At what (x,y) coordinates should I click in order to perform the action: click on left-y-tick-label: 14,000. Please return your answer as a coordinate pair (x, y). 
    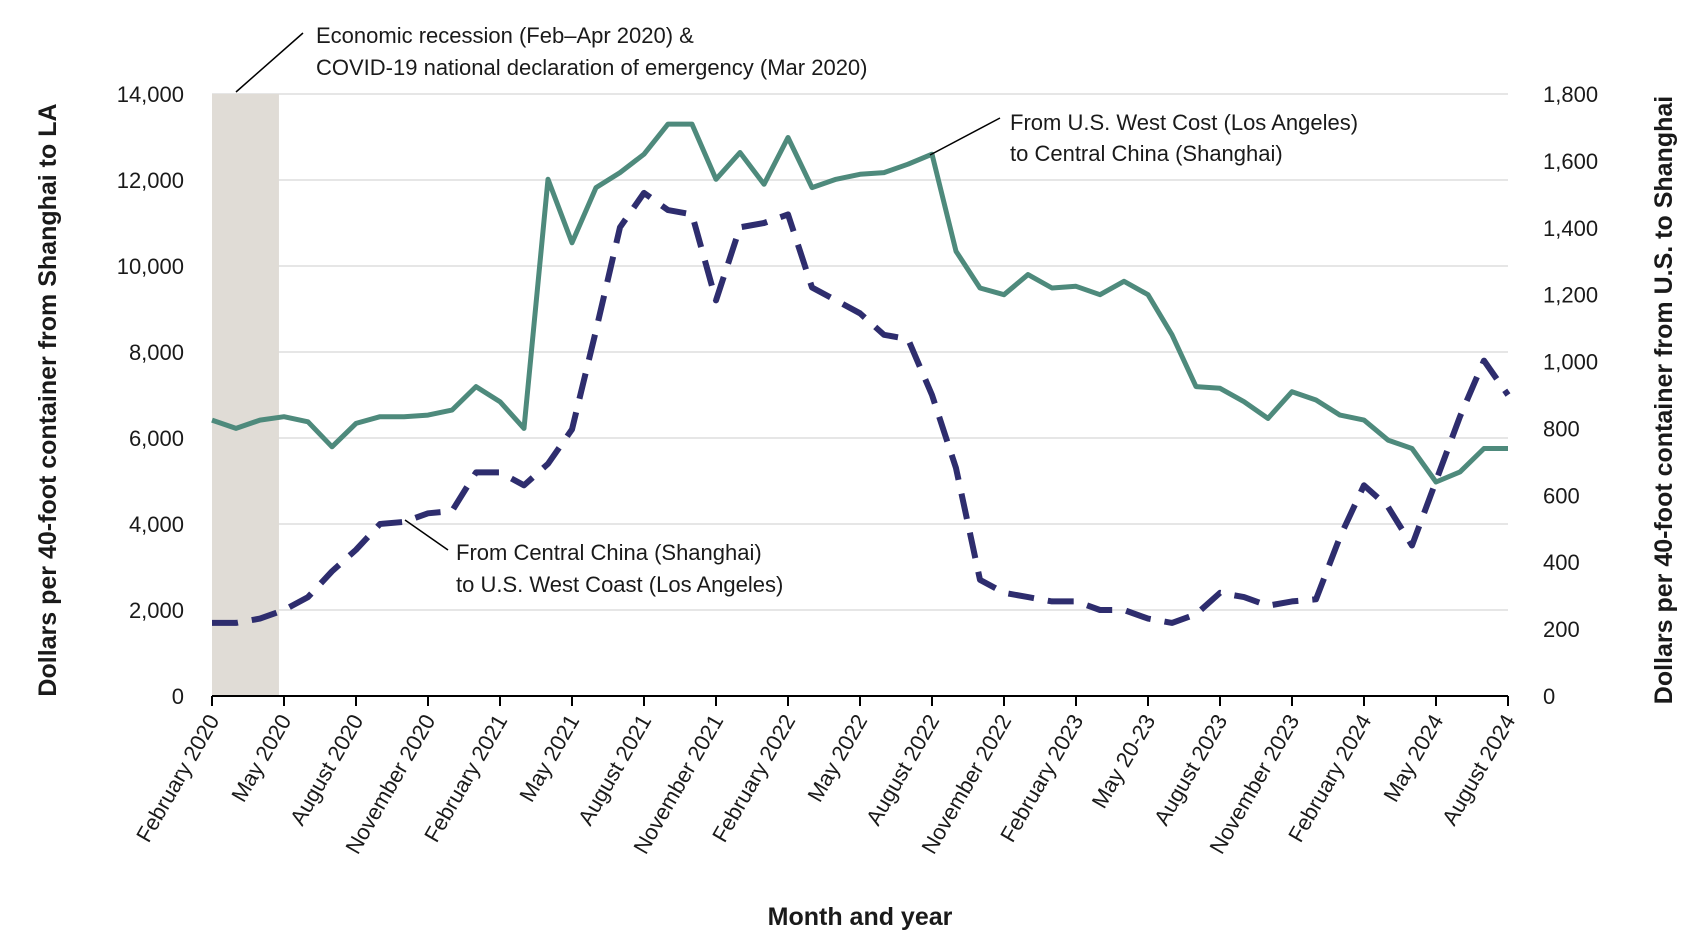
    Looking at the image, I should click on (150, 94).